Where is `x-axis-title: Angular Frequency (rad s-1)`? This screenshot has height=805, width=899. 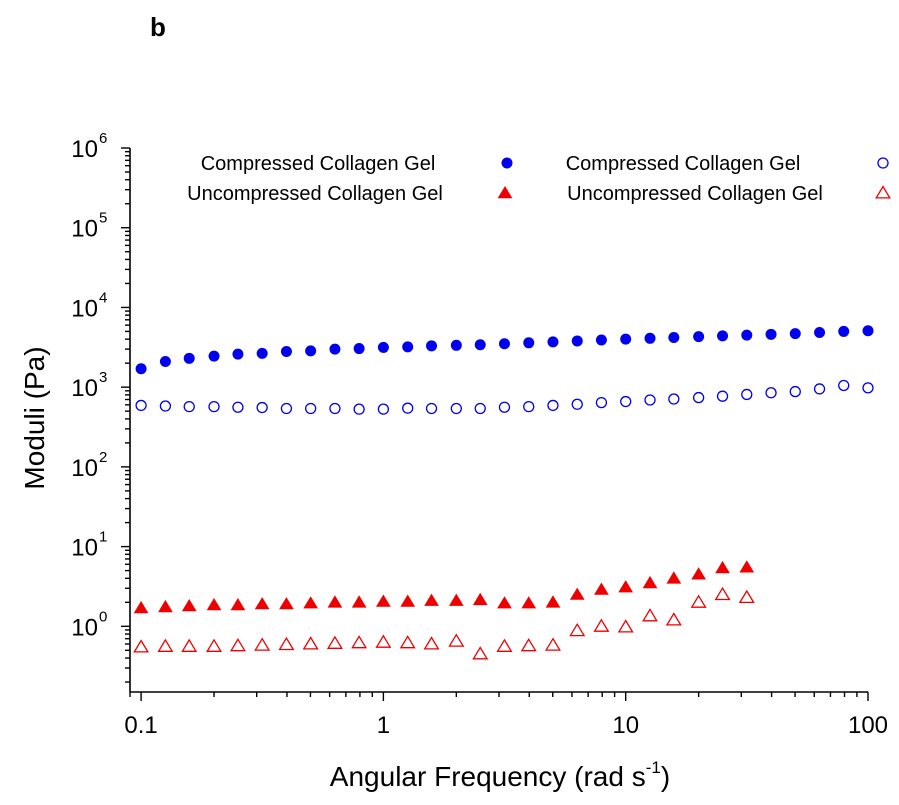
x-axis-title: Angular Frequency (rad s-1) is located at coordinates (500, 775).